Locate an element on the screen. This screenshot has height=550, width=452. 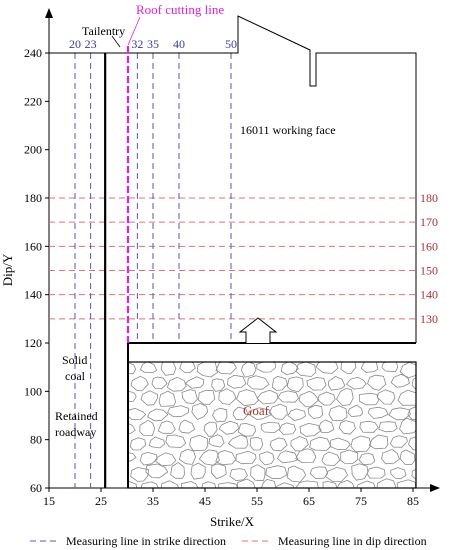
legend-strike-text: Measuring line in strike direction is located at coordinates (146, 541).